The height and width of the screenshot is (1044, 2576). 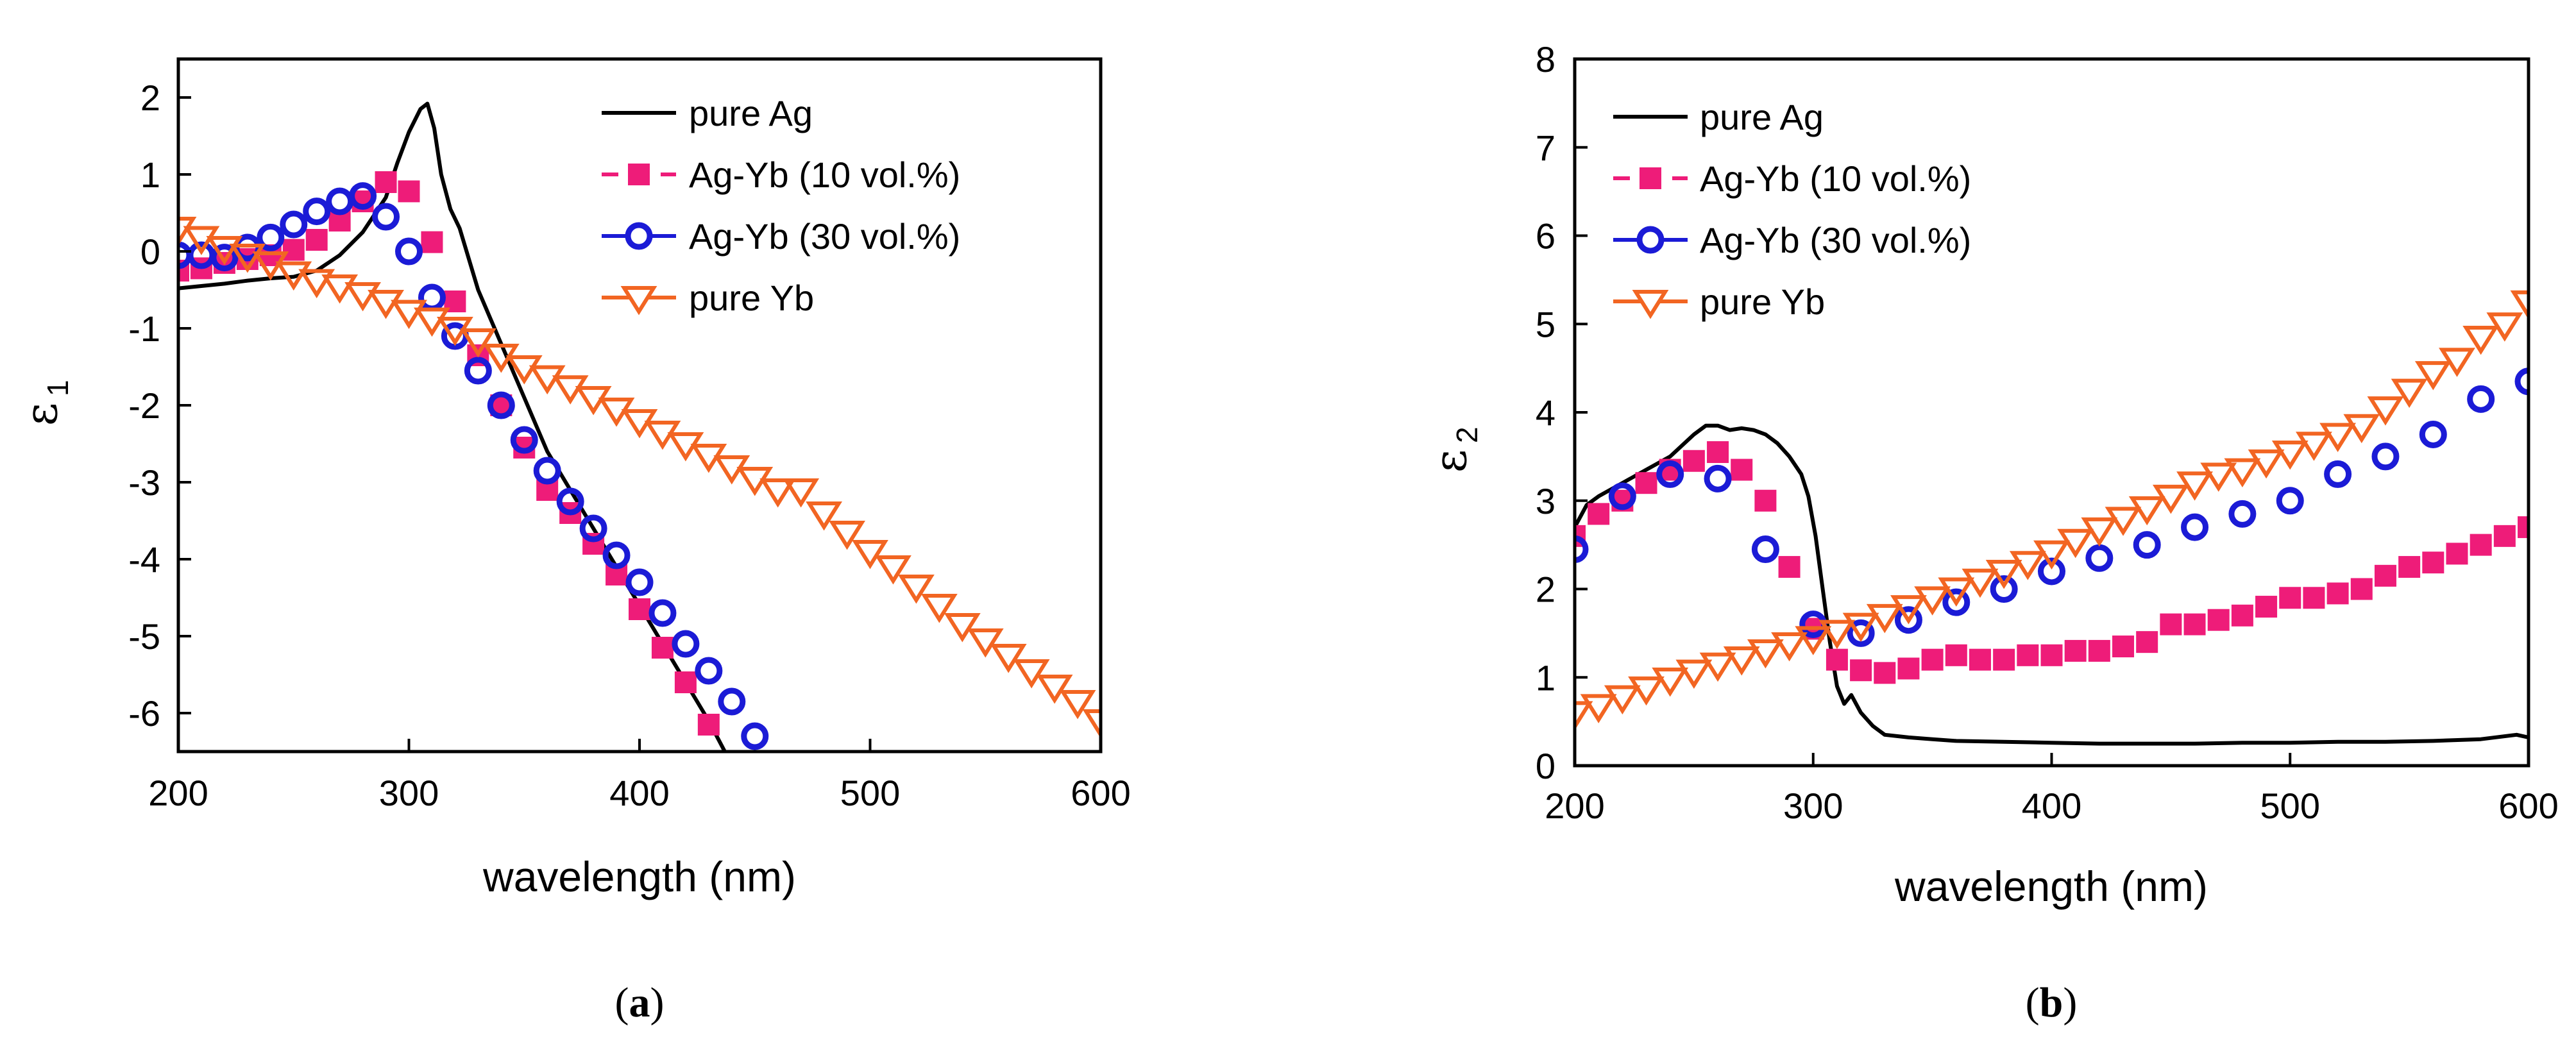 I want to click on series-pure-ag, so click(x=2052, y=584).